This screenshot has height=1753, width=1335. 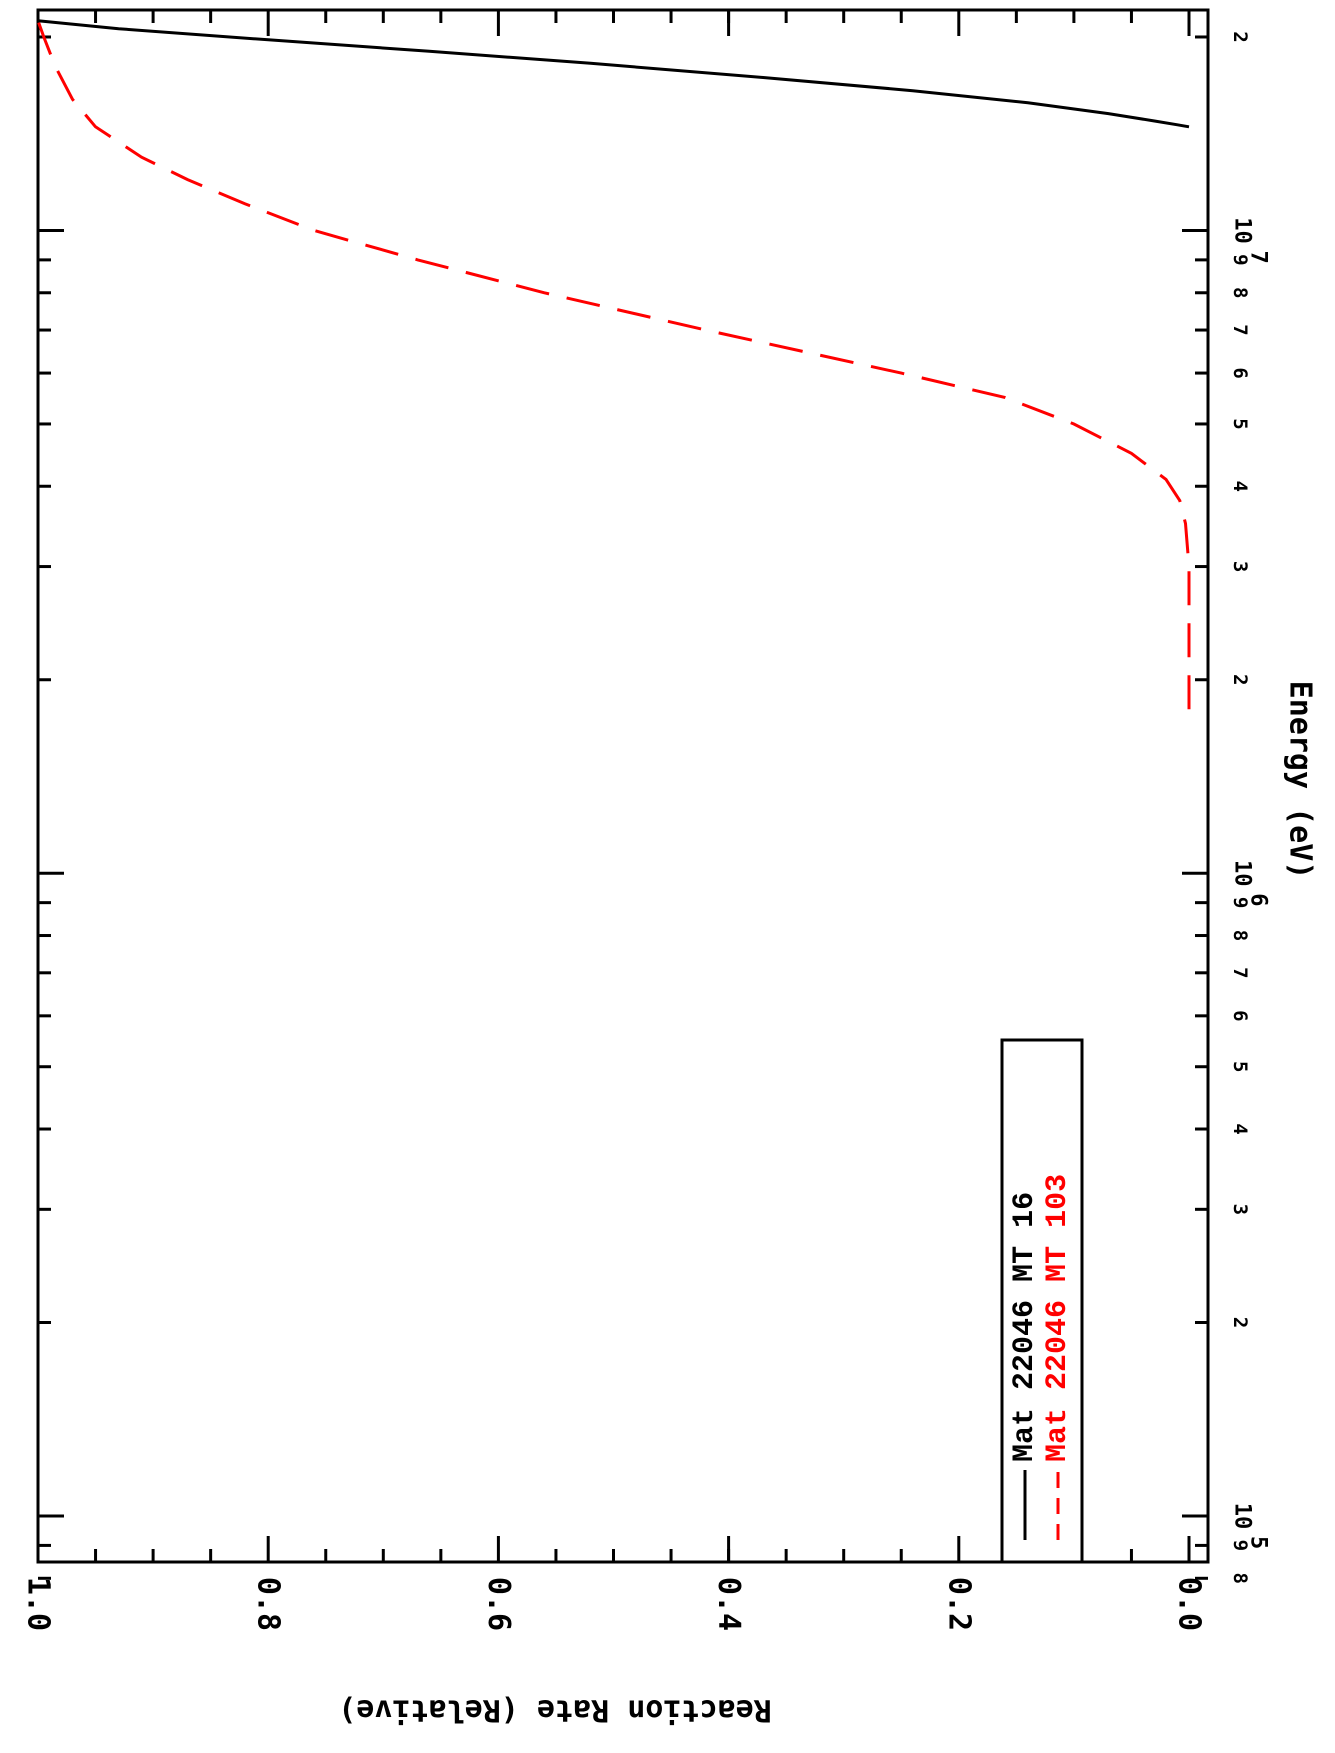 I want to click on legend-entry-part: 103, so click(x=1058, y=1201).